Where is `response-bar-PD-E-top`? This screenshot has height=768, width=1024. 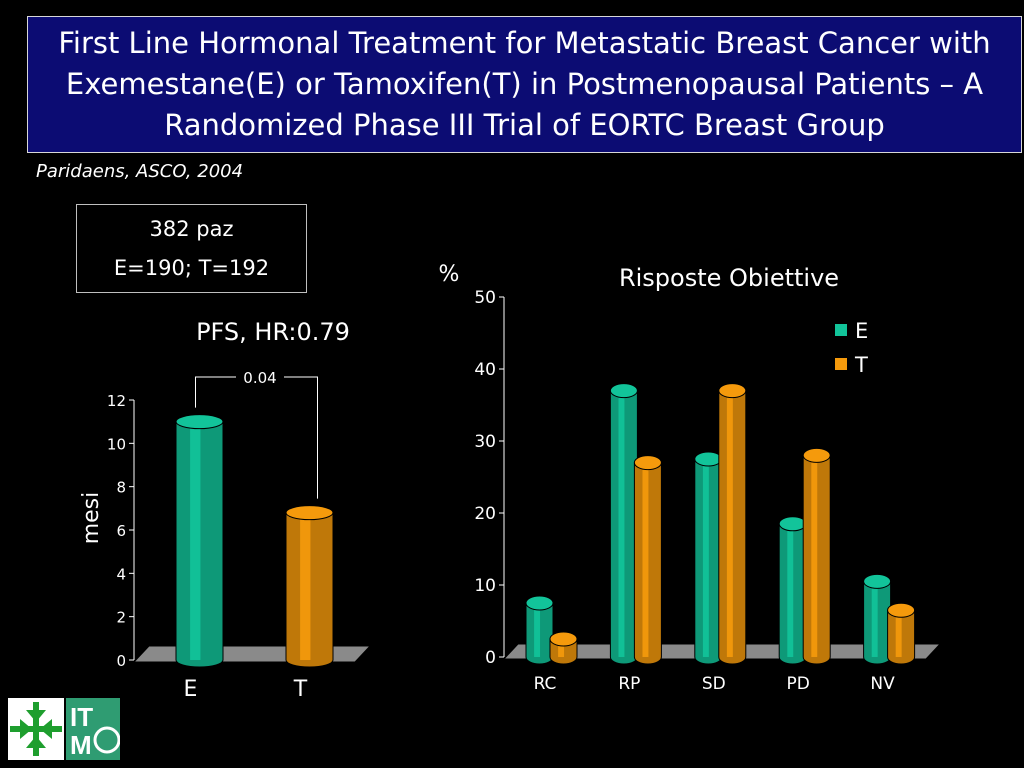 response-bar-PD-E-top is located at coordinates (792, 524).